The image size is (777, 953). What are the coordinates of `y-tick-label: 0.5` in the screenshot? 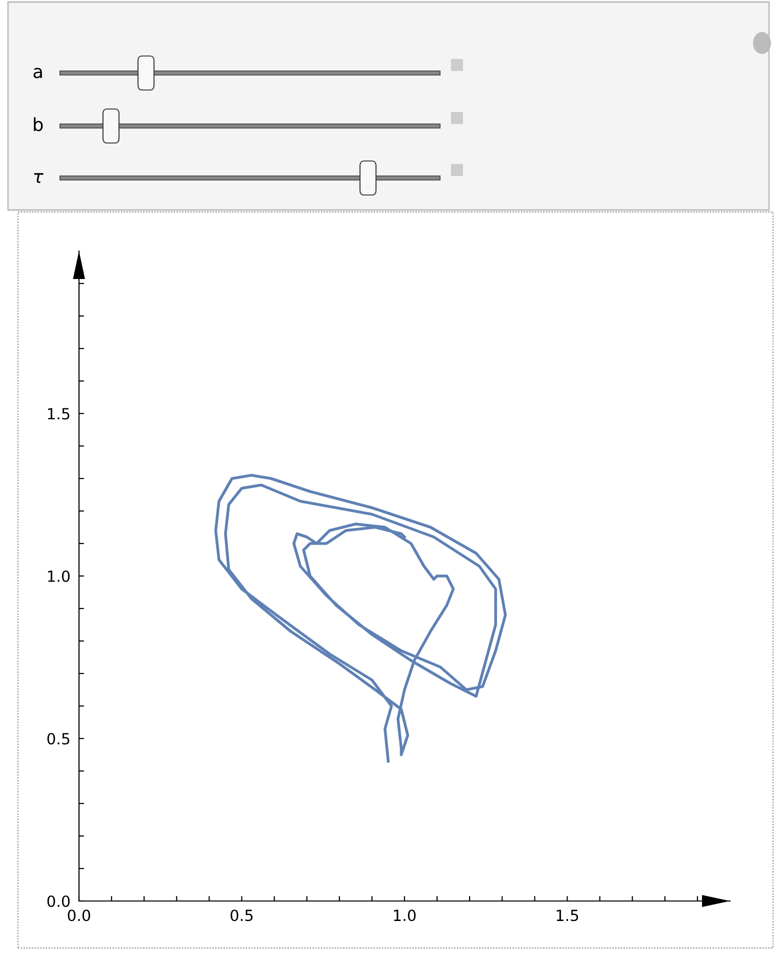 It's located at (58, 738).